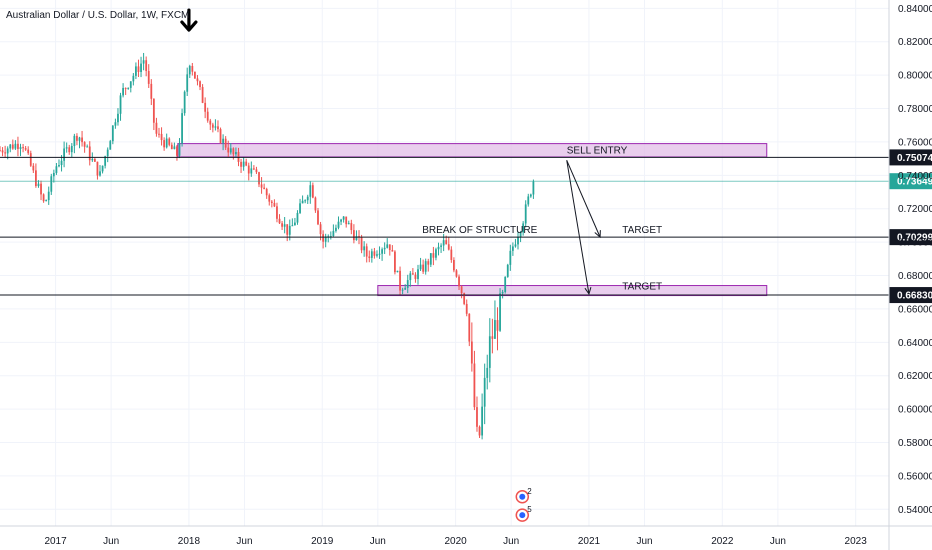  I want to click on x-tick-label: 2022, so click(722, 541).